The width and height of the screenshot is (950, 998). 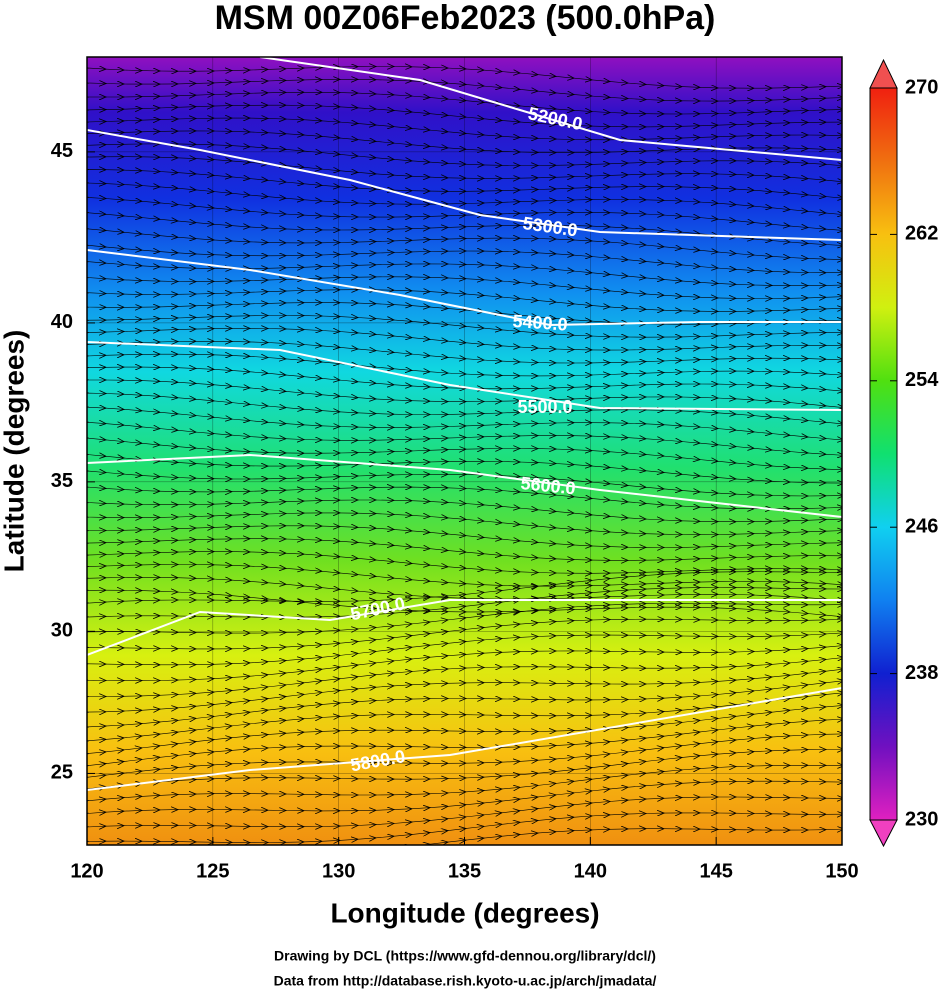 I want to click on y-axis-label: Latitude (degrees), so click(x=14, y=451).